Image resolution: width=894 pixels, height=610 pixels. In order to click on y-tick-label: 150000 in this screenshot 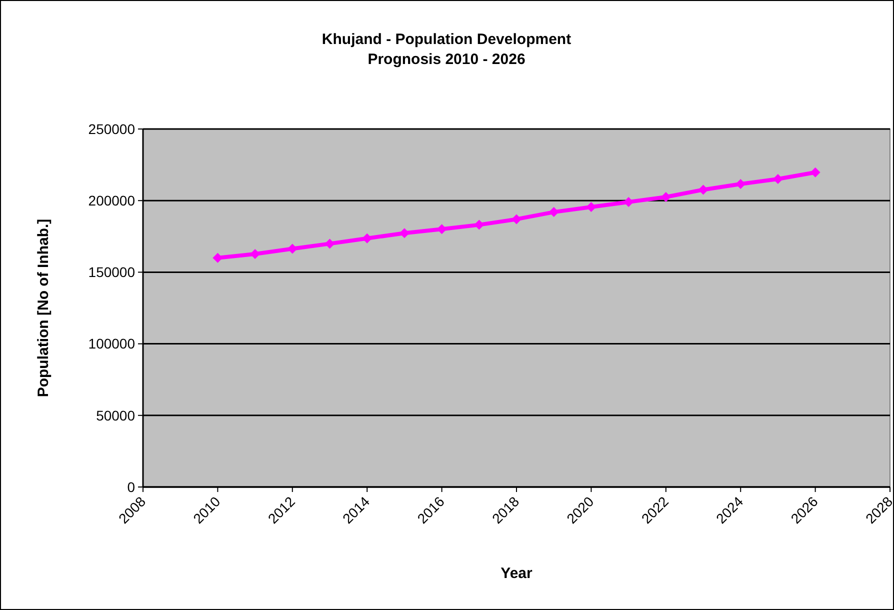, I will do `click(112, 272)`.